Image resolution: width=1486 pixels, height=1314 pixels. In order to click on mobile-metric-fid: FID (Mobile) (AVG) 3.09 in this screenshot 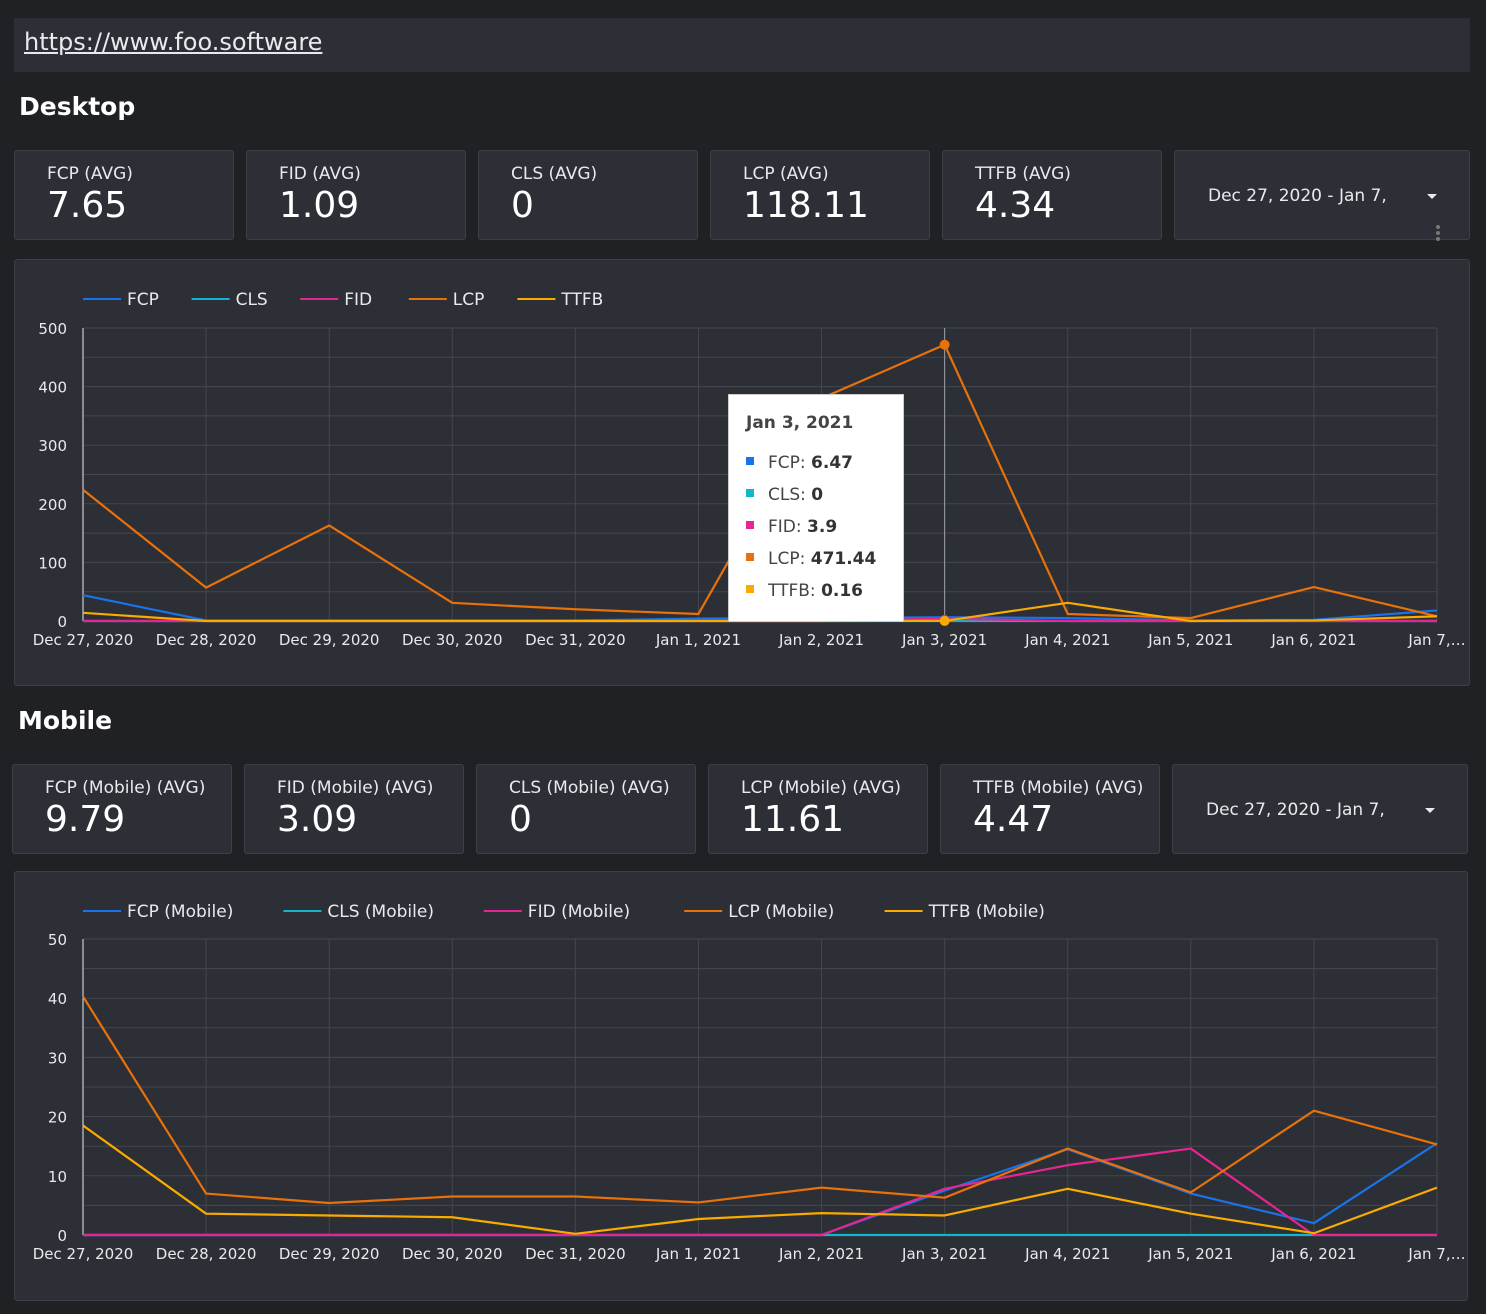, I will do `click(354, 809)`.